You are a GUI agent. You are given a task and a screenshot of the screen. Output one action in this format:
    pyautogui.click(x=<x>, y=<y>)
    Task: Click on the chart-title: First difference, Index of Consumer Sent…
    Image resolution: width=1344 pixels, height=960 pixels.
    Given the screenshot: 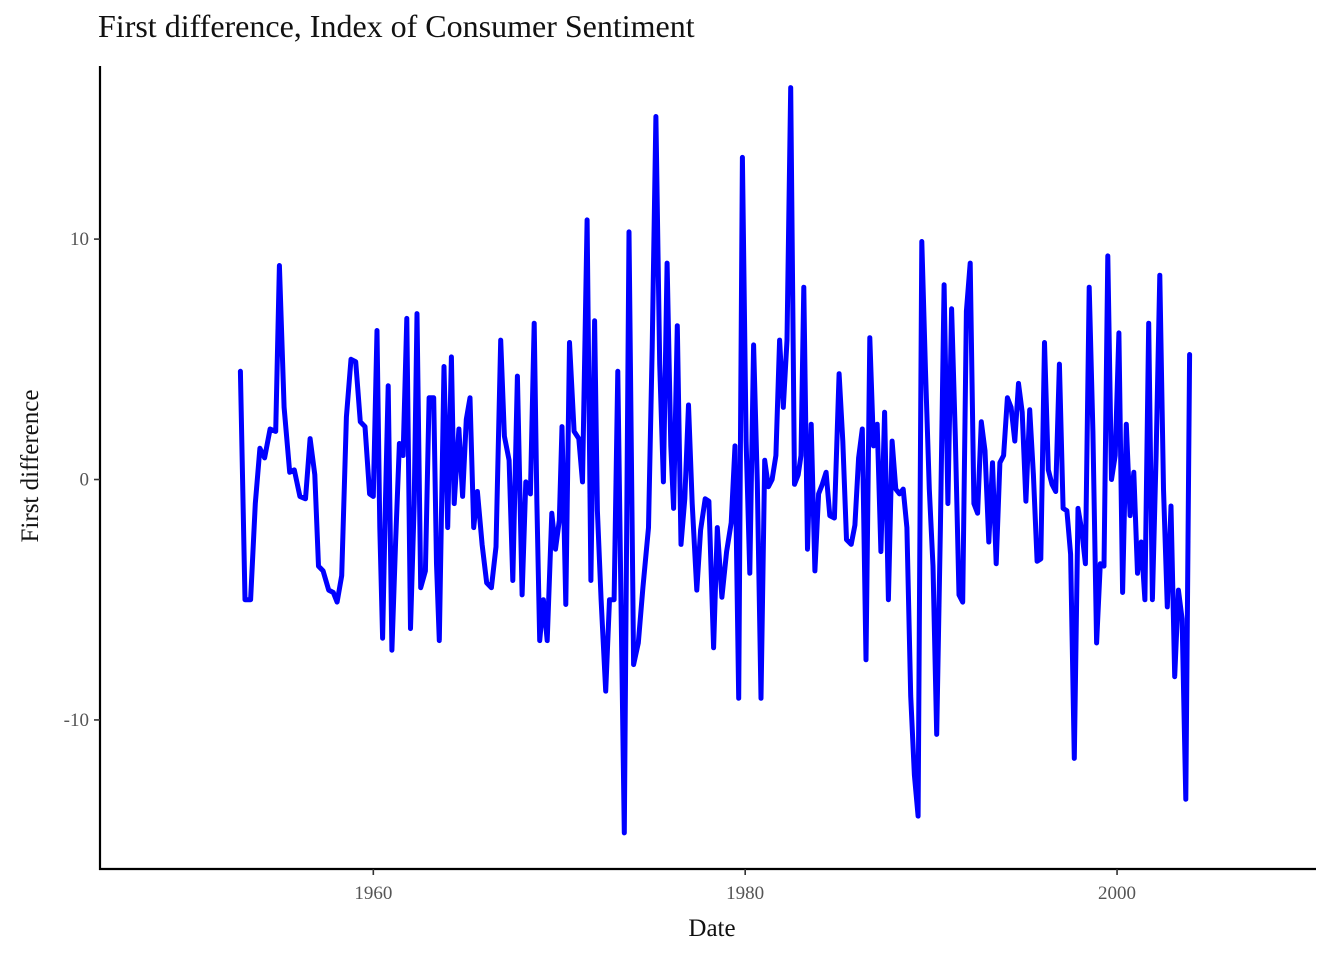 What is the action you would take?
    pyautogui.click(x=396, y=26)
    